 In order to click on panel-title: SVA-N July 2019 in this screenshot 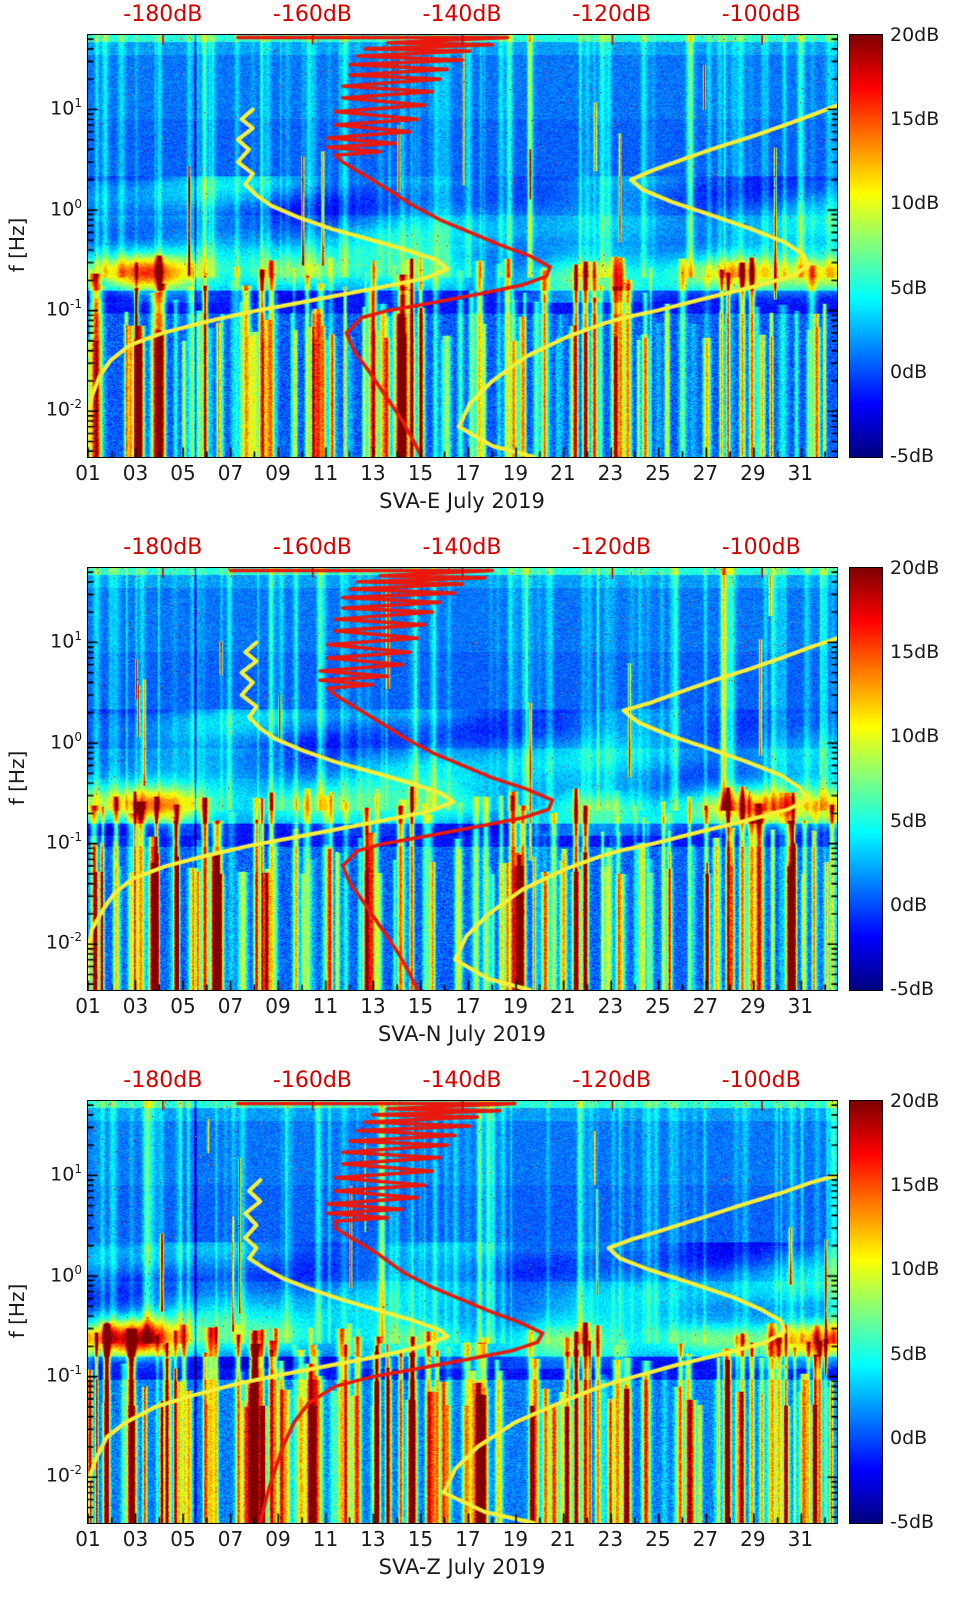, I will do `click(462, 1034)`.